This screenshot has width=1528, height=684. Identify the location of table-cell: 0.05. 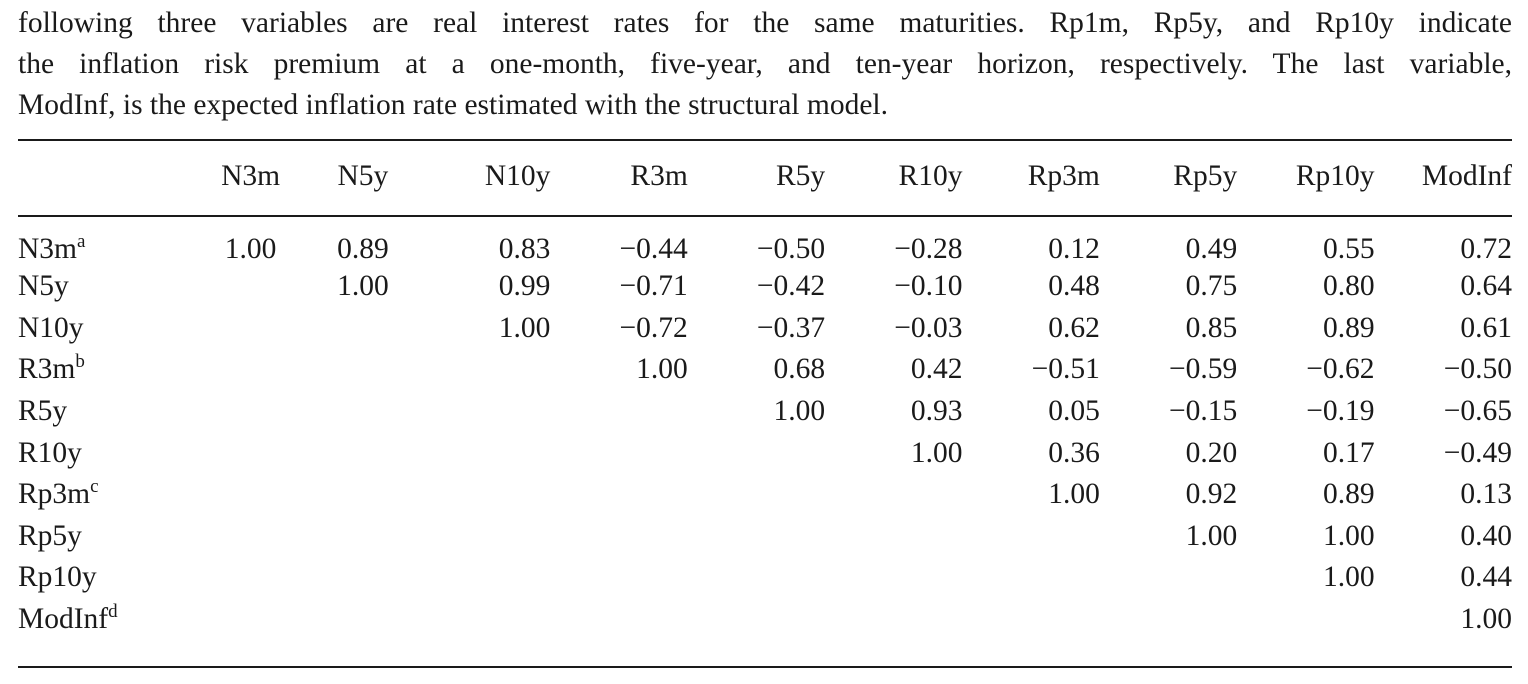
(1074, 411).